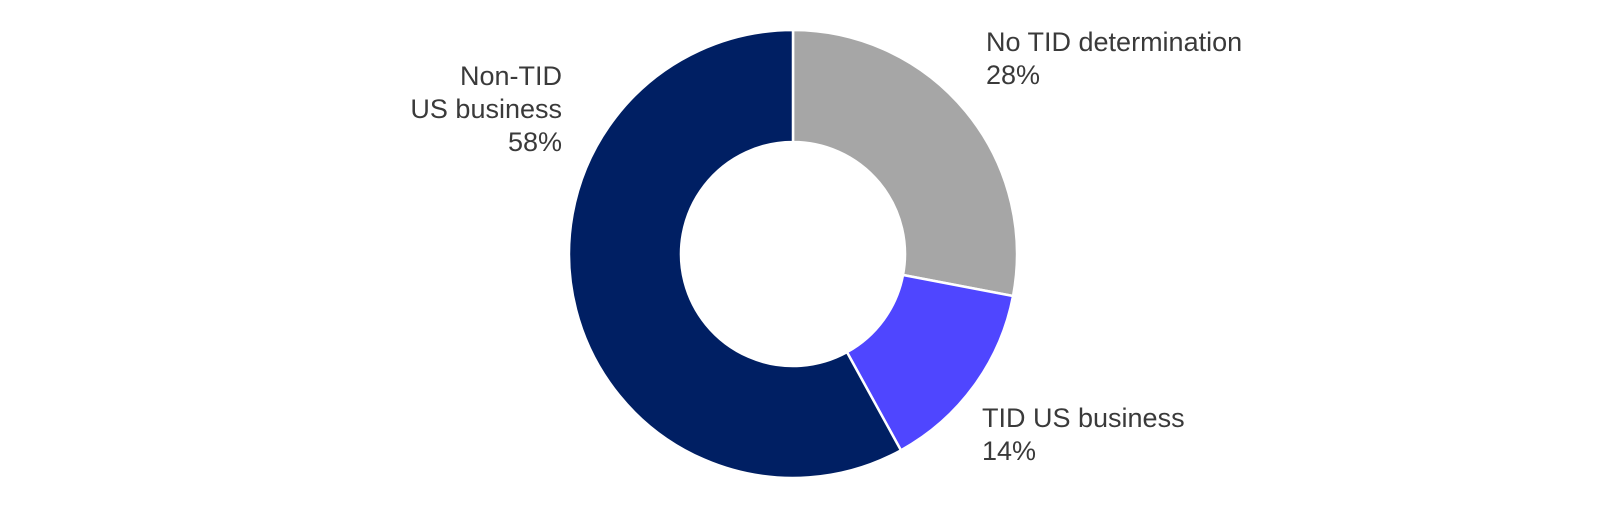 The width and height of the screenshot is (1600, 513). I want to click on slice-label-text: US business, so click(486, 109).